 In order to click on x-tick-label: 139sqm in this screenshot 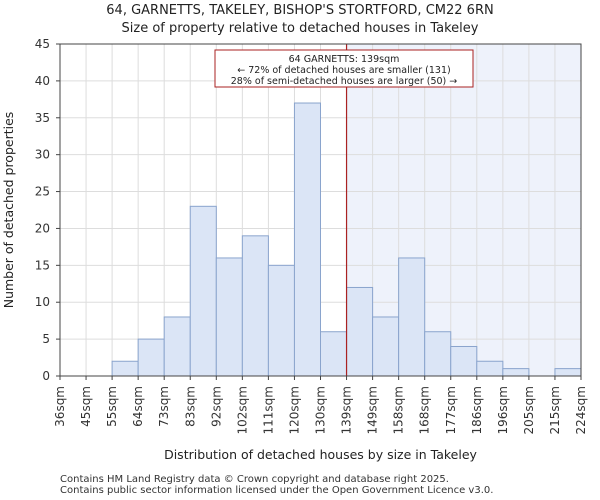, I will do `click(347, 410)`.